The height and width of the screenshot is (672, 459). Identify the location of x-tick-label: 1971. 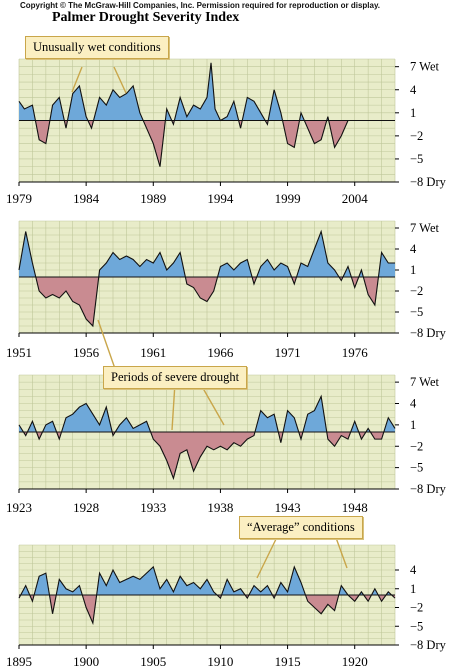
(288, 352).